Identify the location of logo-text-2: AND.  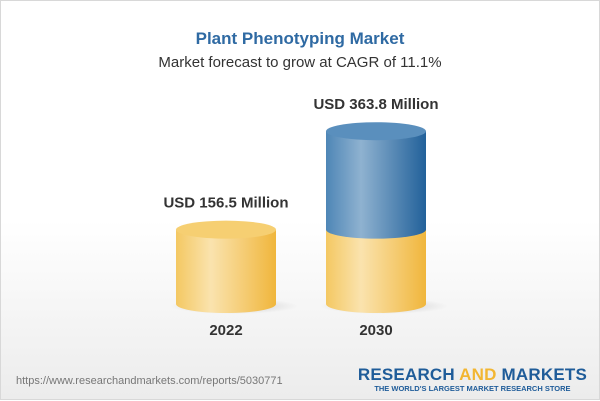
(478, 374).